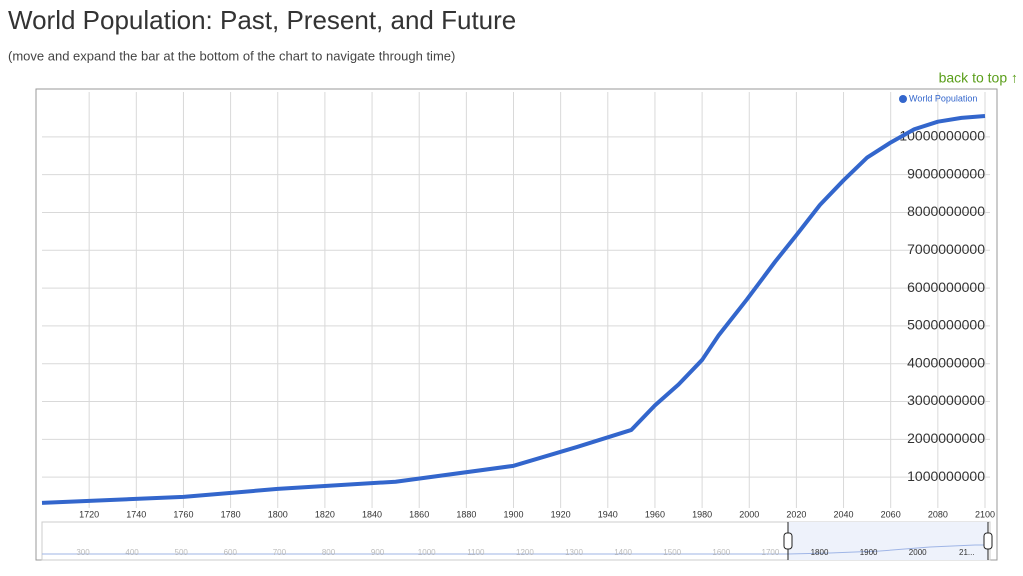 The image size is (1023, 576). I want to click on x-tick-label: 1820, so click(325, 514).